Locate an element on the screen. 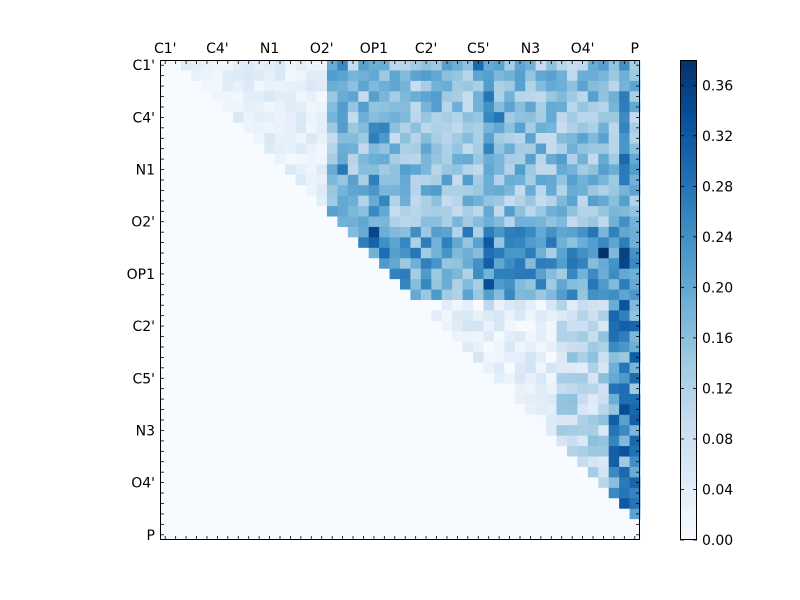 The height and width of the screenshot is (600, 800). y-tick-label: OP1 is located at coordinates (141, 275).